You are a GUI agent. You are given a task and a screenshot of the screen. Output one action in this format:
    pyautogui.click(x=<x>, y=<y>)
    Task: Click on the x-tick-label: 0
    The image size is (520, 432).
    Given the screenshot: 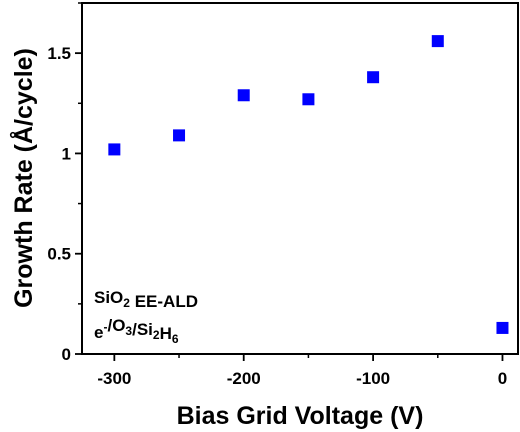 What is the action you would take?
    pyautogui.click(x=502, y=378)
    